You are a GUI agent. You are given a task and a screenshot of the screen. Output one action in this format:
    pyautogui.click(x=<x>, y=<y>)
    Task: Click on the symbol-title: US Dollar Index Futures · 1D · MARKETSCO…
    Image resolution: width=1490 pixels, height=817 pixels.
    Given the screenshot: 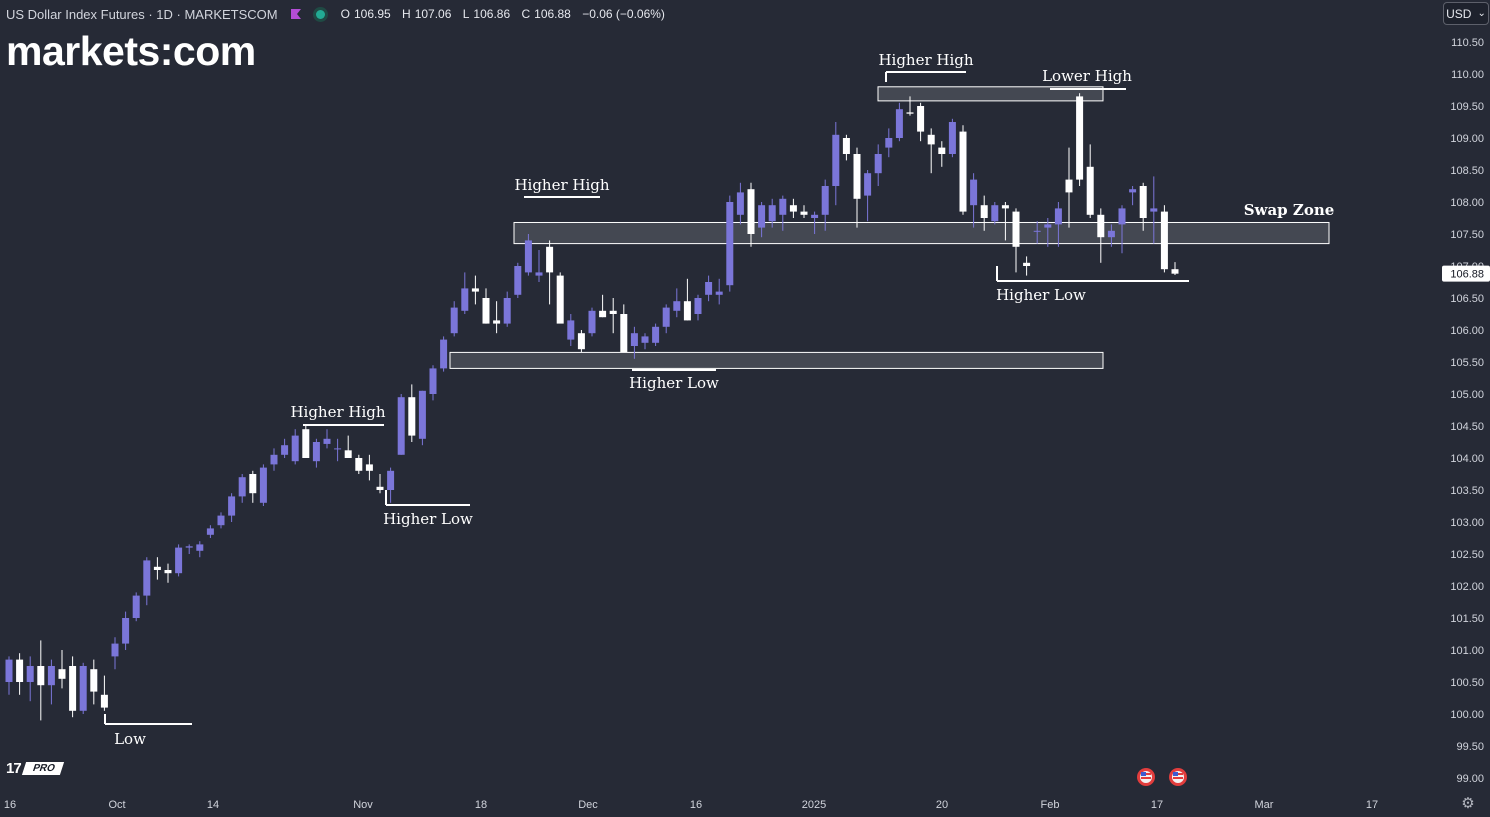 What is the action you would take?
    pyautogui.click(x=142, y=14)
    